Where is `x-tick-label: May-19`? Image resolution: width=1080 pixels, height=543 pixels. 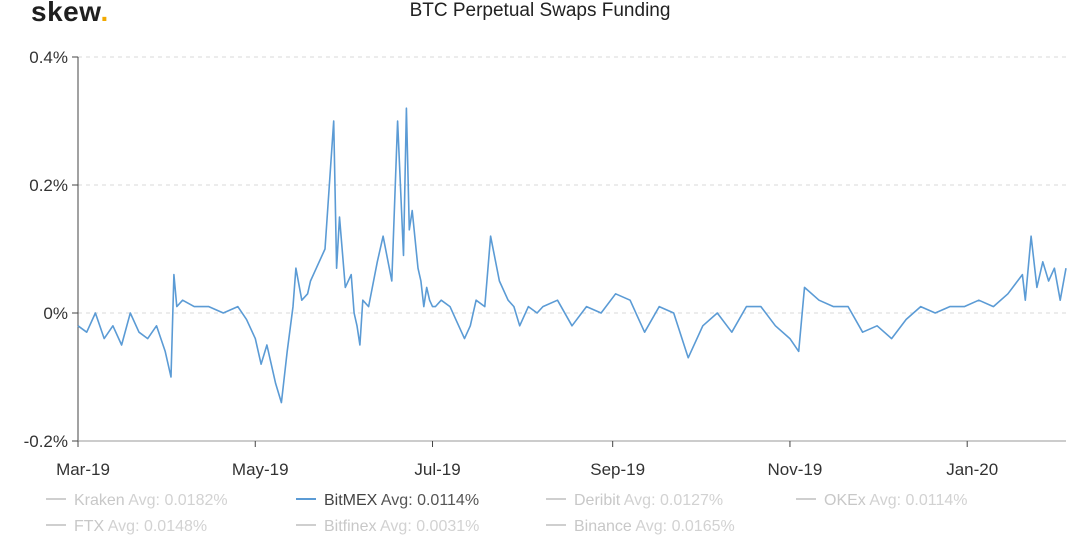
x-tick-label: May-19 is located at coordinates (260, 469).